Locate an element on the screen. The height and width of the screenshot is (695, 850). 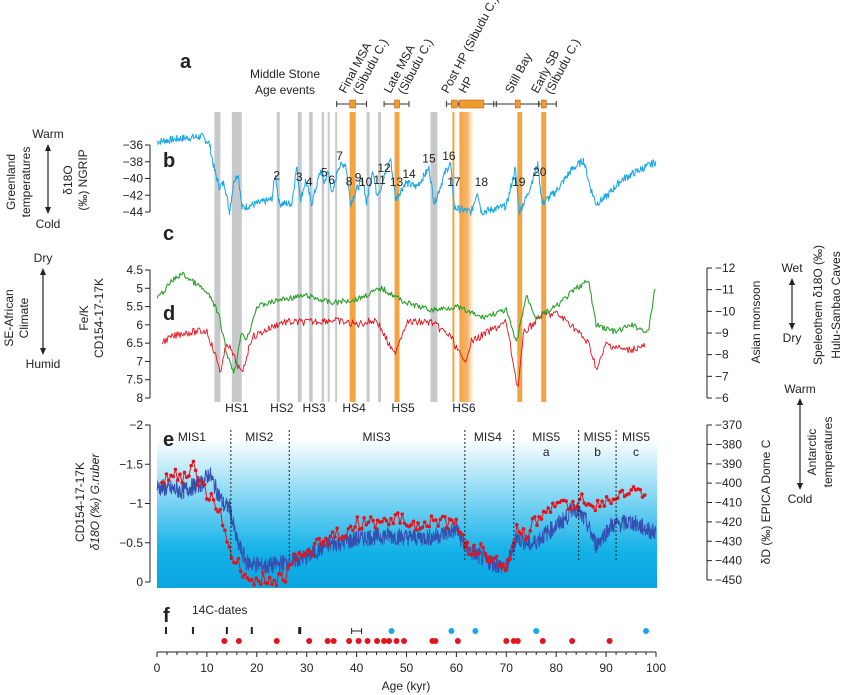
mis-label: MIS1 is located at coordinates (192, 437).